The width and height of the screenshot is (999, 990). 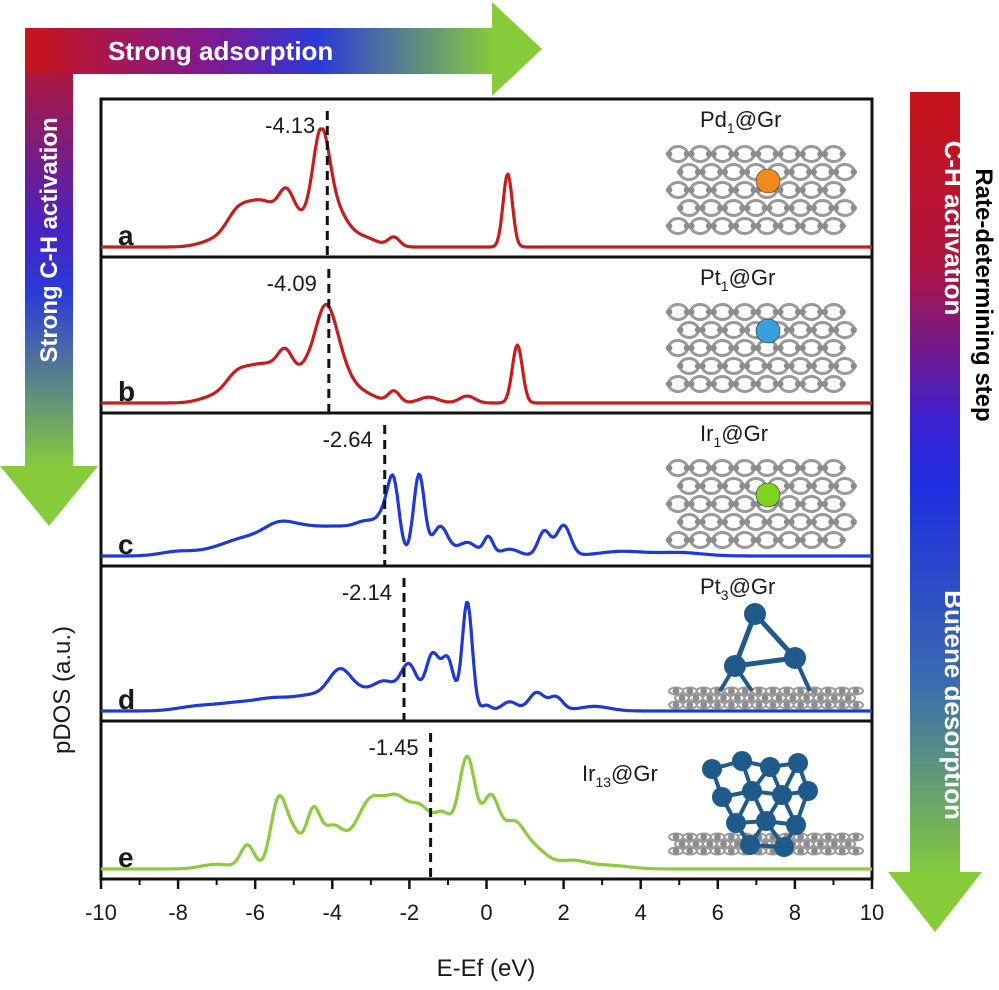 I want to click on panel-letter: e, so click(x=126, y=857).